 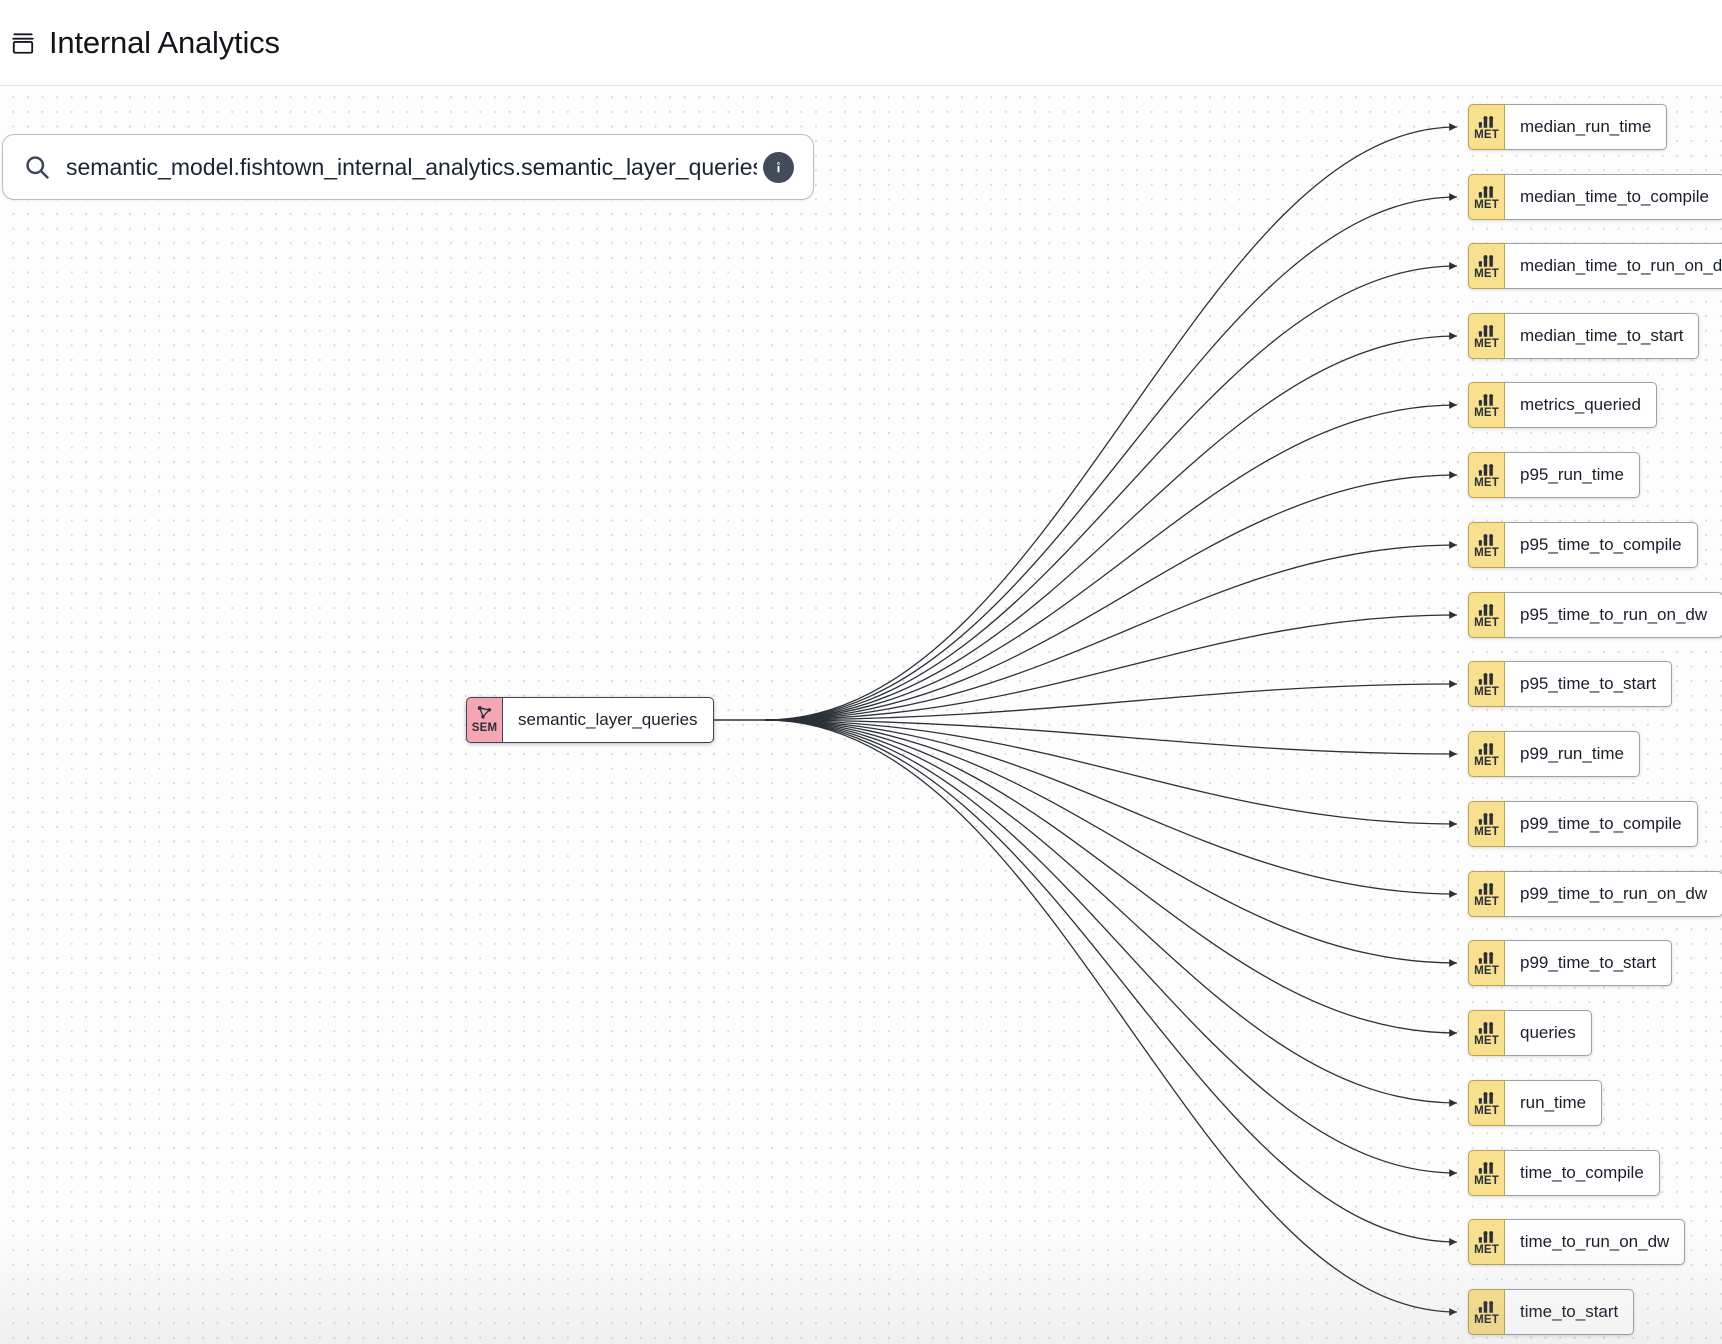 I want to click on graph-node-metric: MET median_time_to_compile, so click(x=1595, y=197).